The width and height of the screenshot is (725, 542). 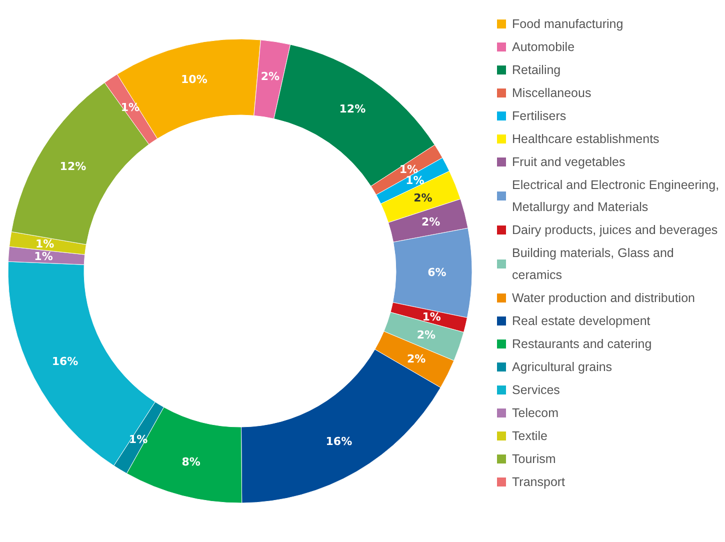 What do you see at coordinates (539, 482) in the screenshot?
I see `legend-label: Transport` at bounding box center [539, 482].